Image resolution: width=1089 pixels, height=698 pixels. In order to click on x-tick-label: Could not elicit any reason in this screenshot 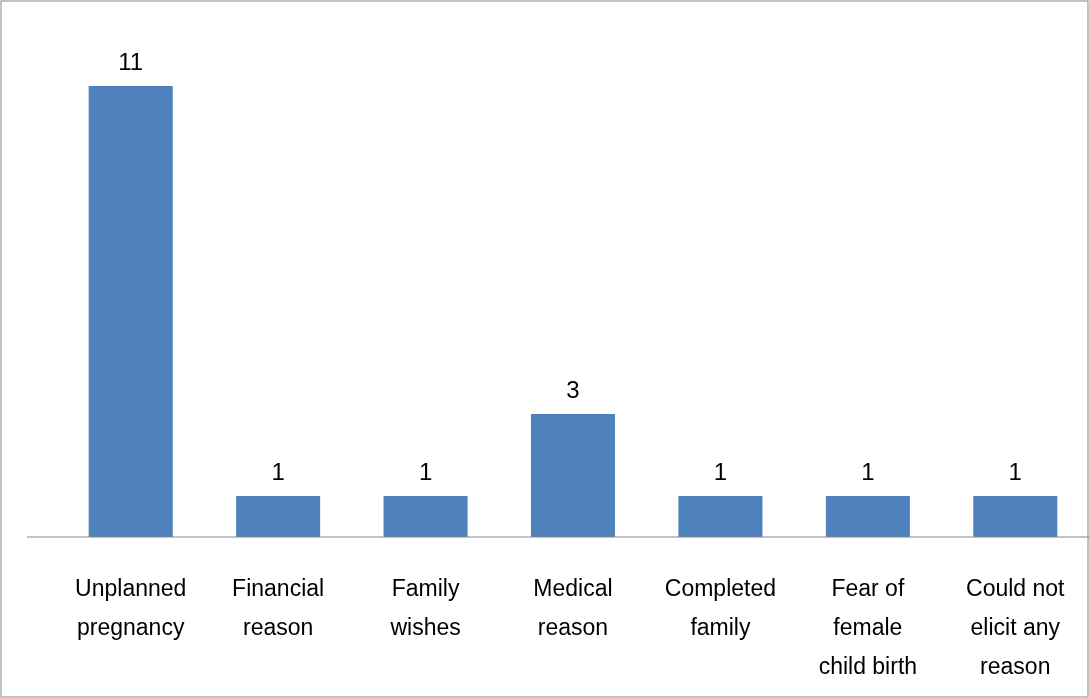, I will do `click(1016, 627)`.